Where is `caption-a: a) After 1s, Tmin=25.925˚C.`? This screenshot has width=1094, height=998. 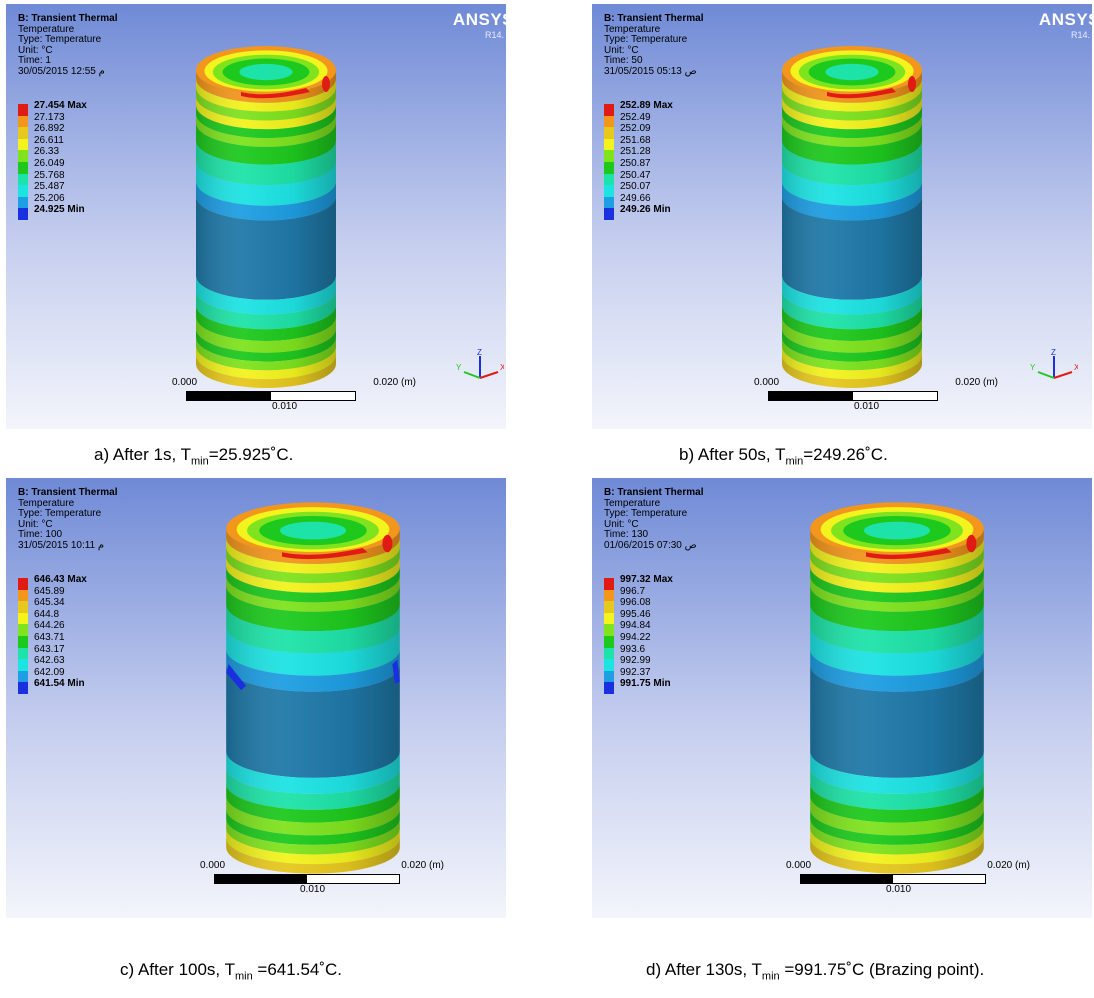
caption-a: a) After 1s, Tmin=25.925˚C. is located at coordinates (194, 456).